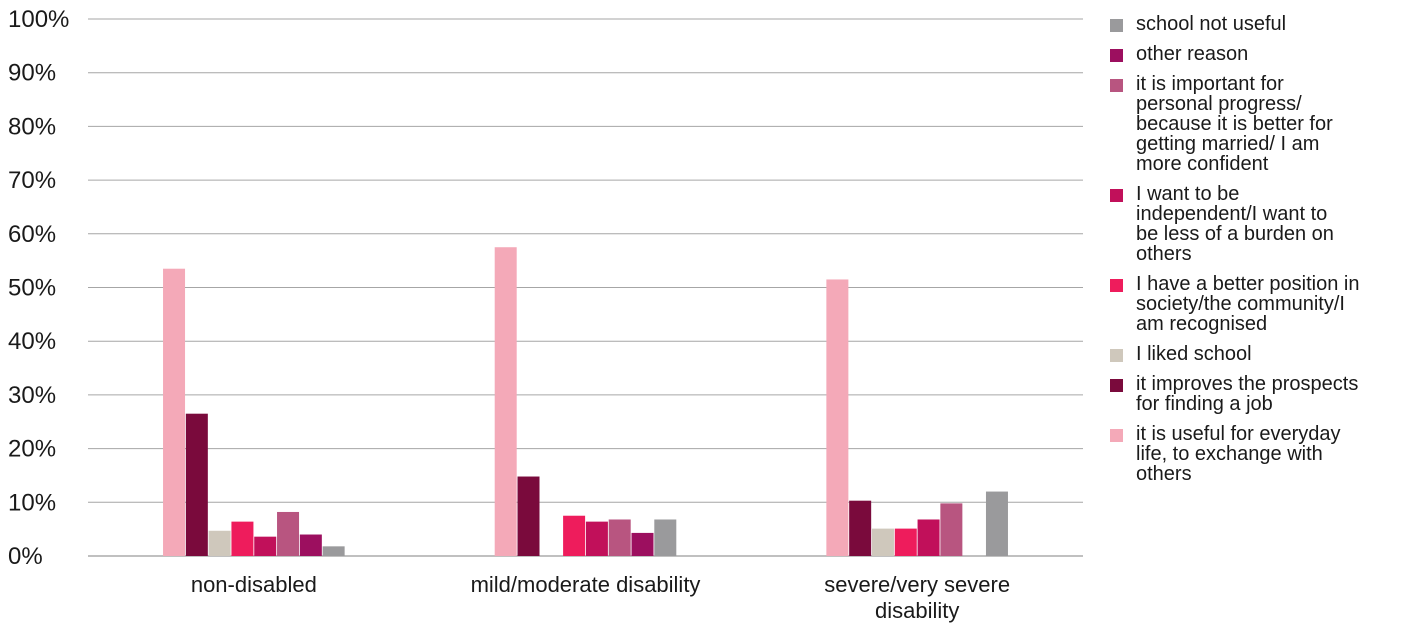 The width and height of the screenshot is (1417, 627). Describe the element at coordinates (32, 341) in the screenshot. I see `y-tick-label: 40%` at that location.